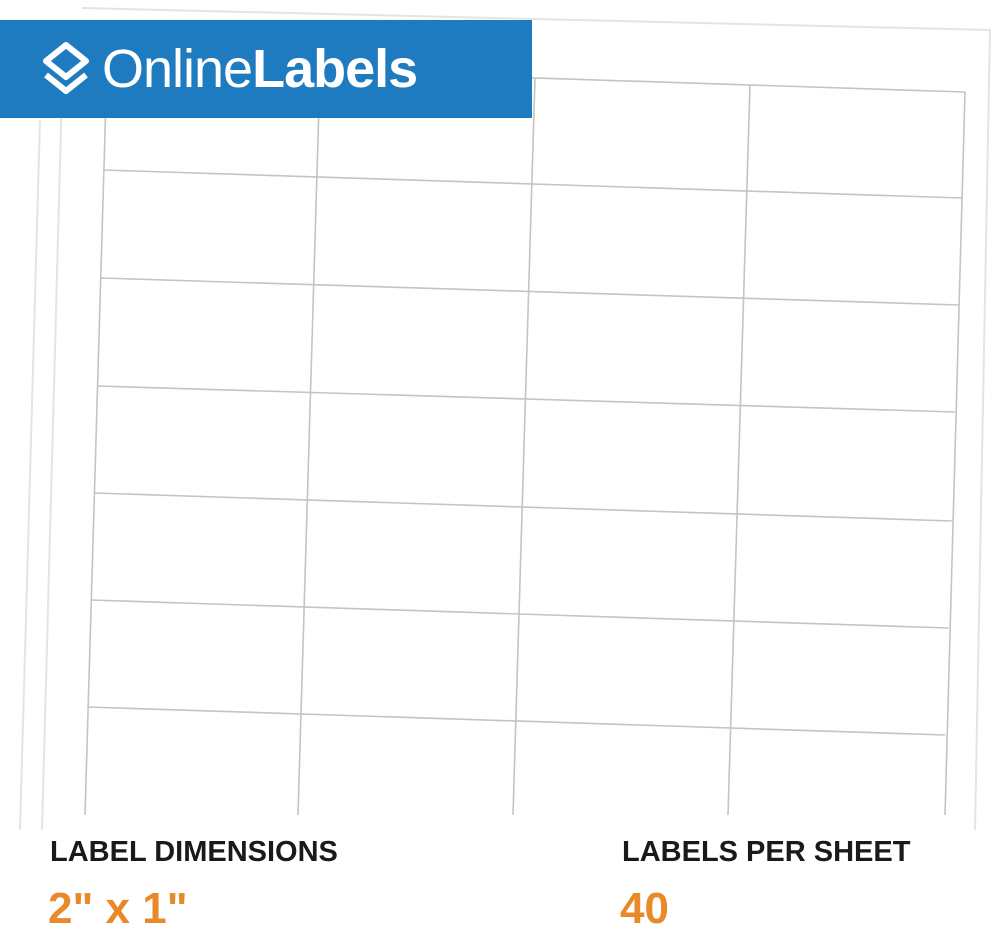  What do you see at coordinates (177, 69) in the screenshot?
I see `brand-name-light: Online` at bounding box center [177, 69].